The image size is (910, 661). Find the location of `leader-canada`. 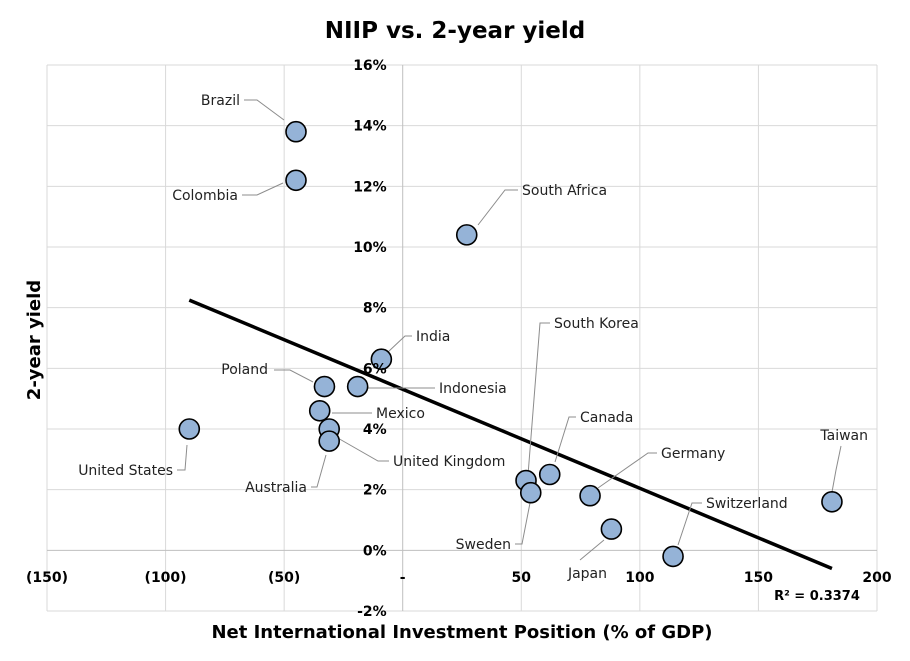

leader-canada is located at coordinates (565, 439).